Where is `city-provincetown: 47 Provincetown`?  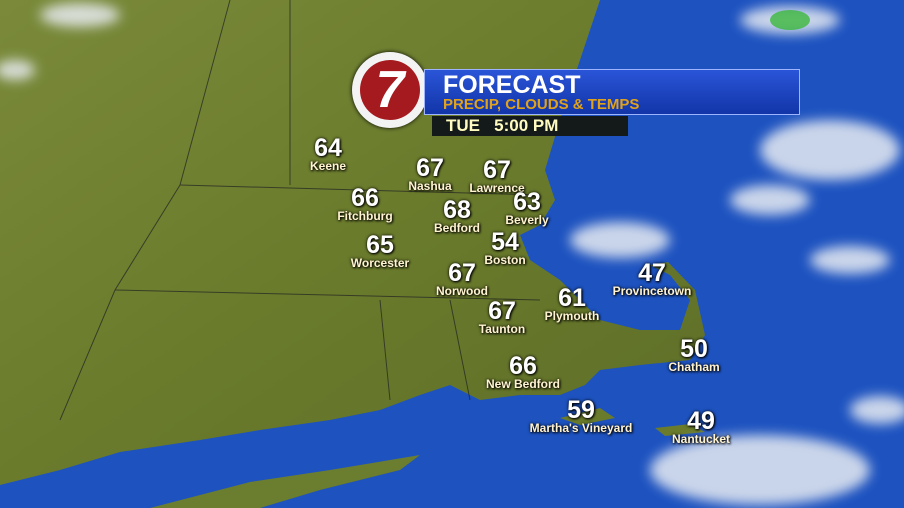
city-provincetown: 47 Provincetown is located at coordinates (652, 279).